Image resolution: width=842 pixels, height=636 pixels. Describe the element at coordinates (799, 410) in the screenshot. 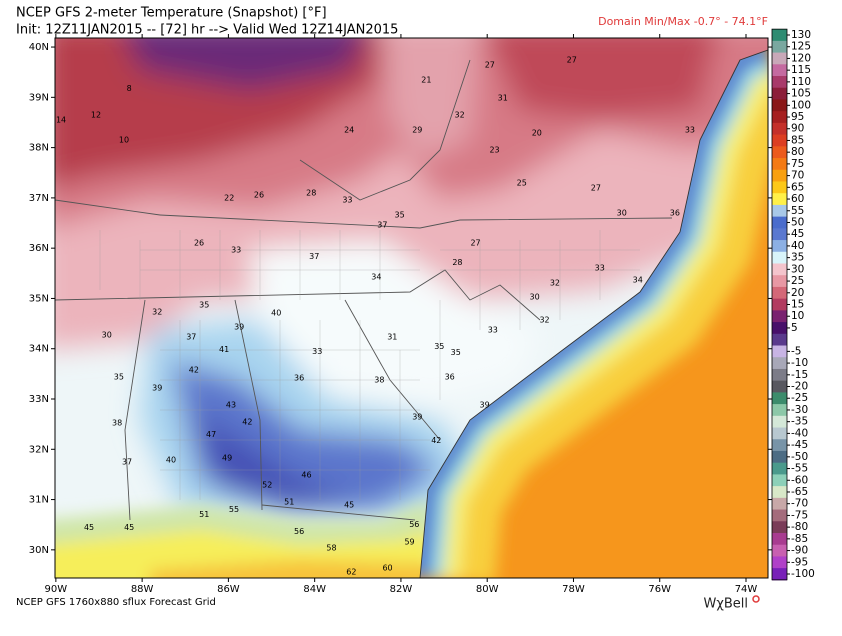

I see `colorbar-label: -30` at that location.